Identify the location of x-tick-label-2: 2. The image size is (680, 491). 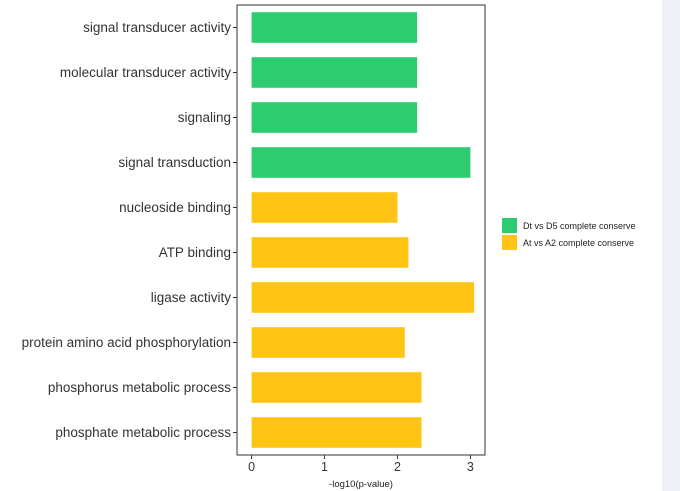
(397, 467).